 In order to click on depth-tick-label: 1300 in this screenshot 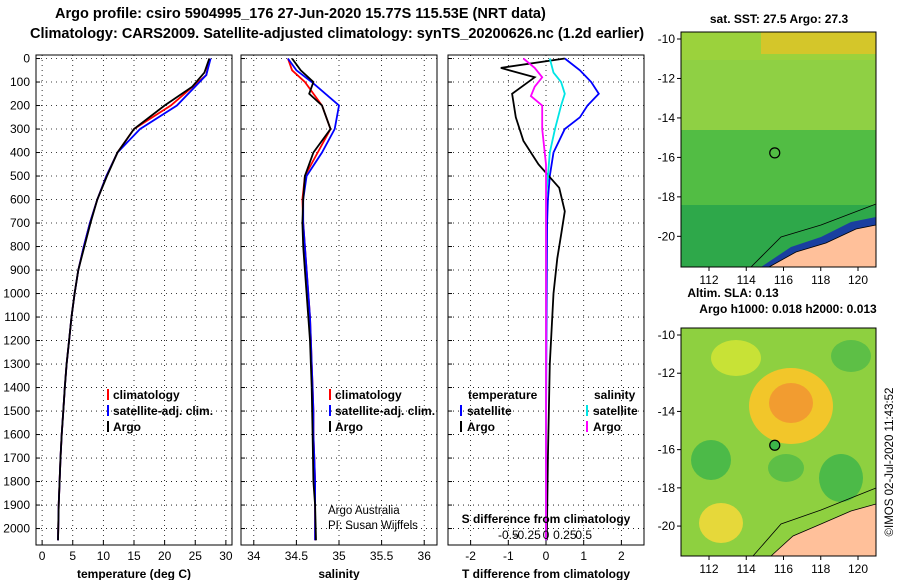, I will do `click(16, 364)`.